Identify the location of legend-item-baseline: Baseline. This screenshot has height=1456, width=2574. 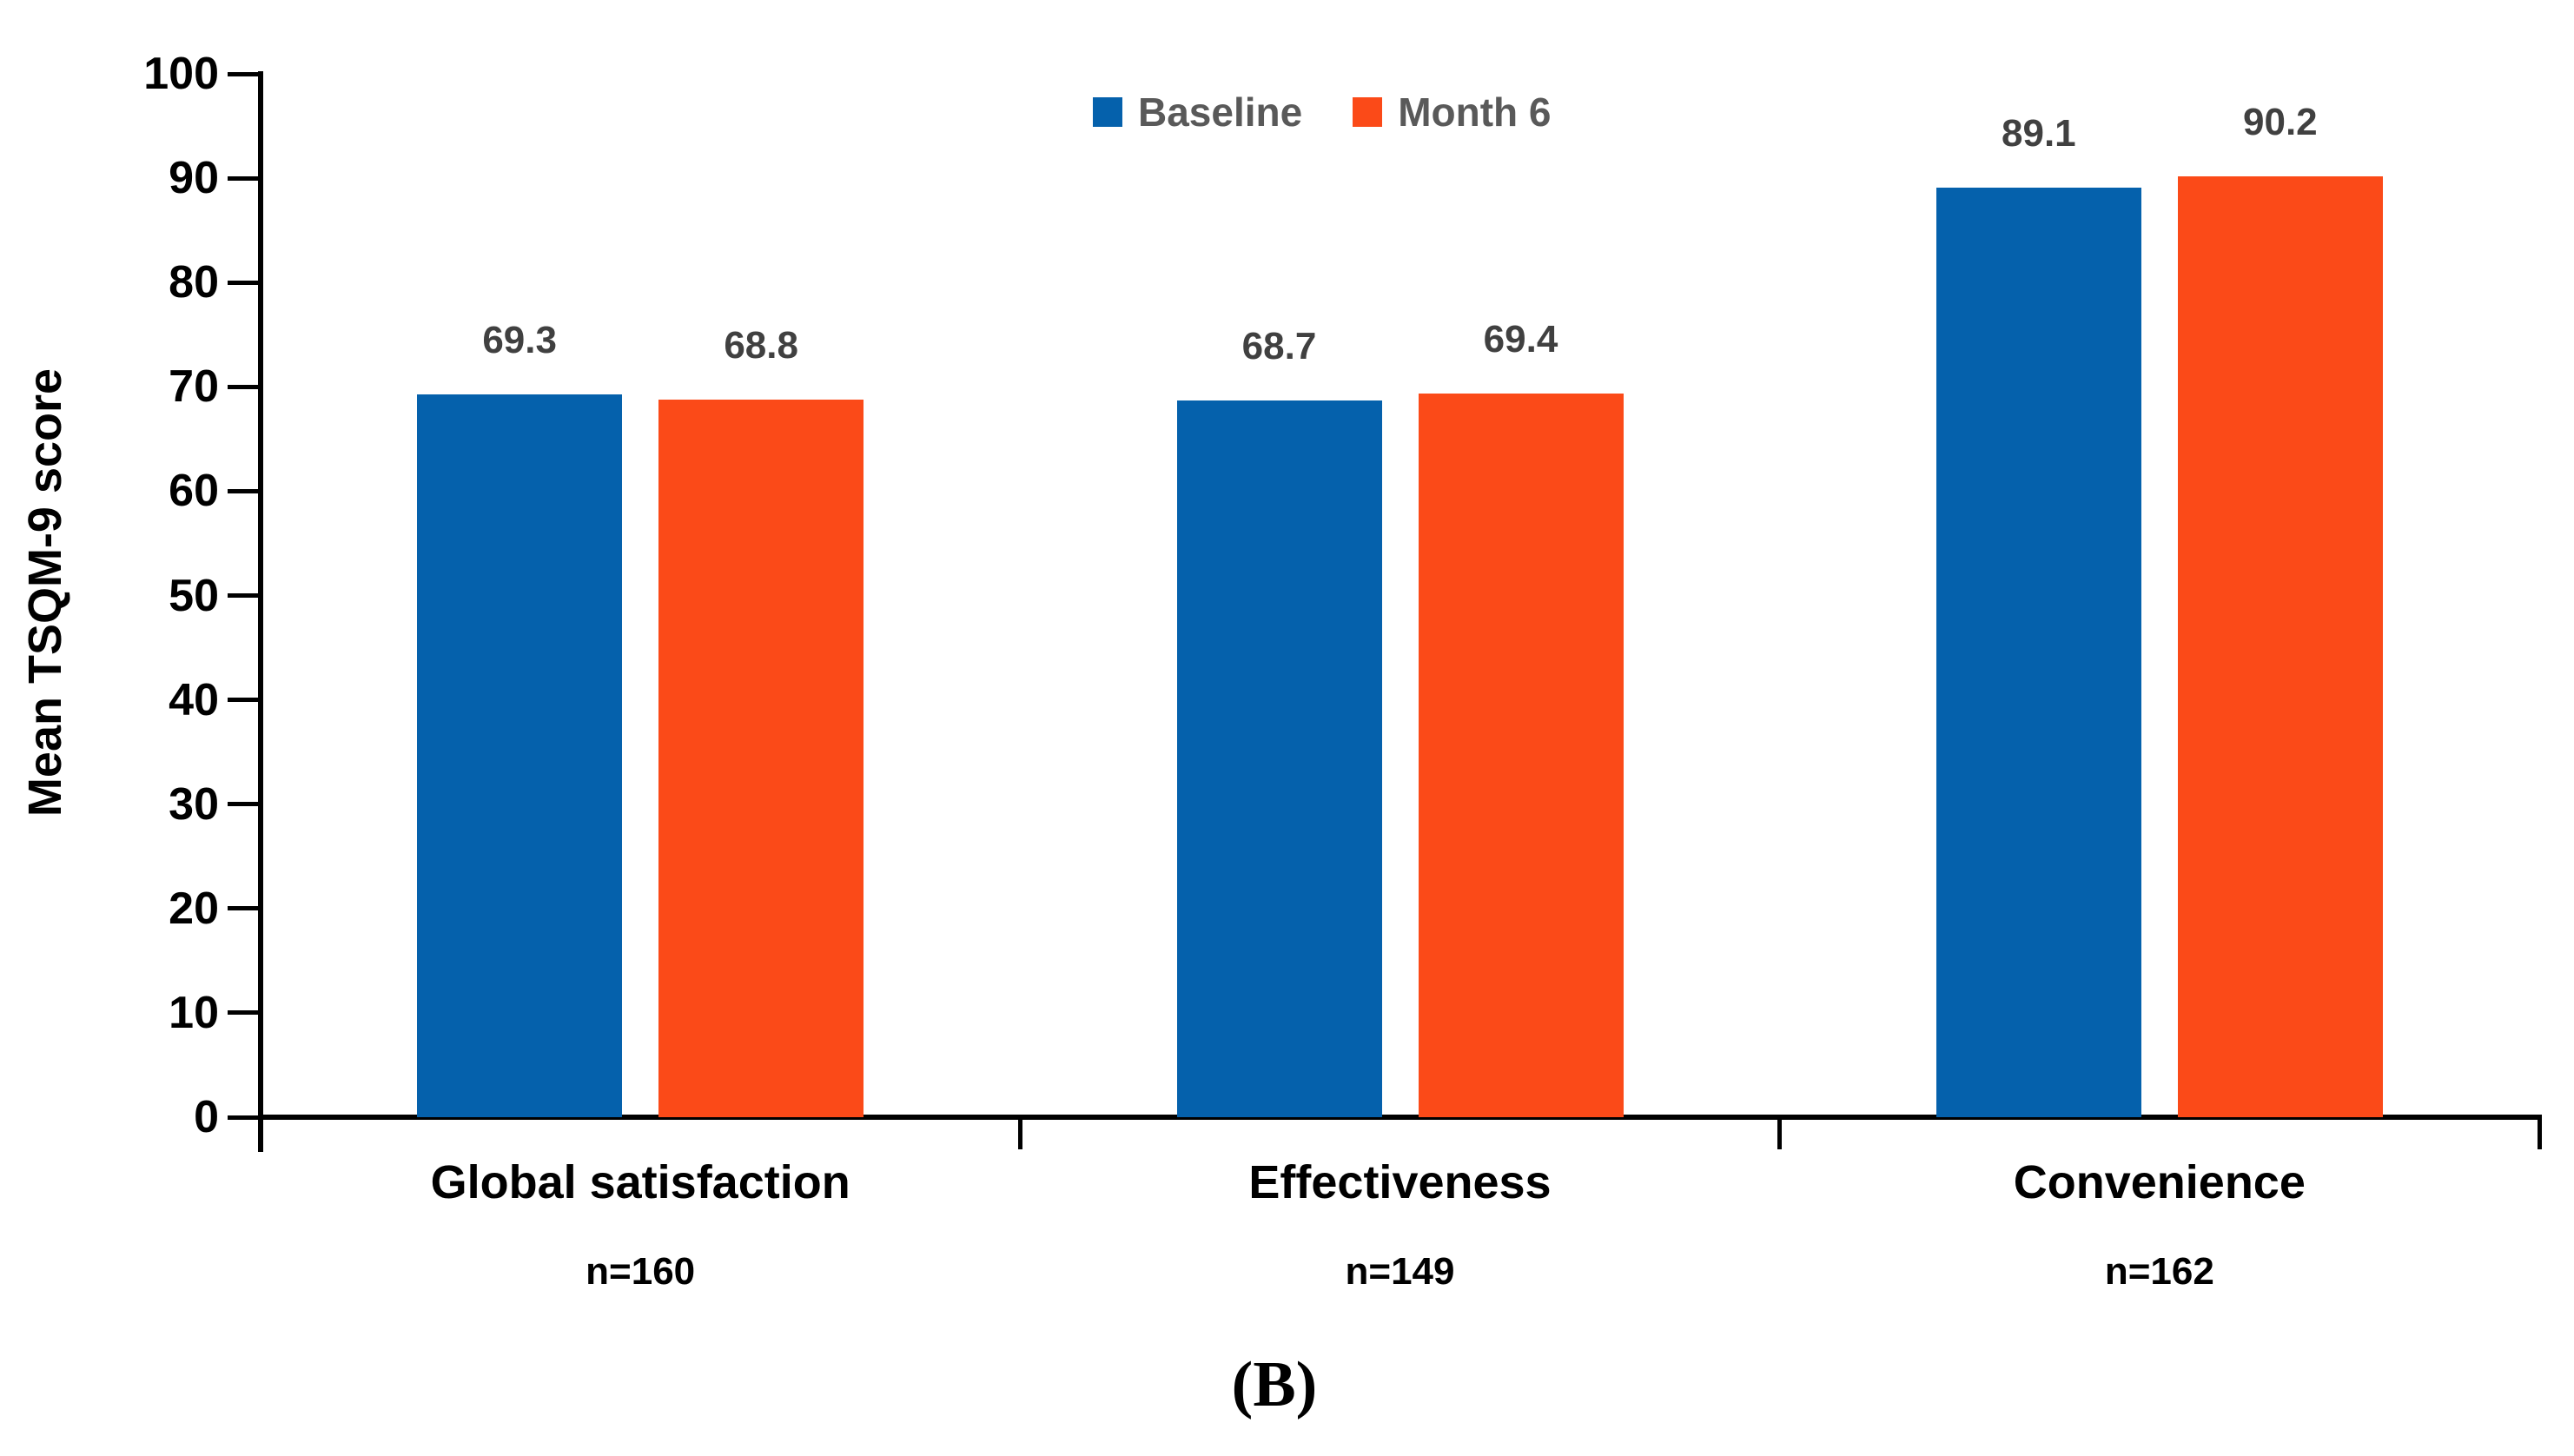
(1197, 112).